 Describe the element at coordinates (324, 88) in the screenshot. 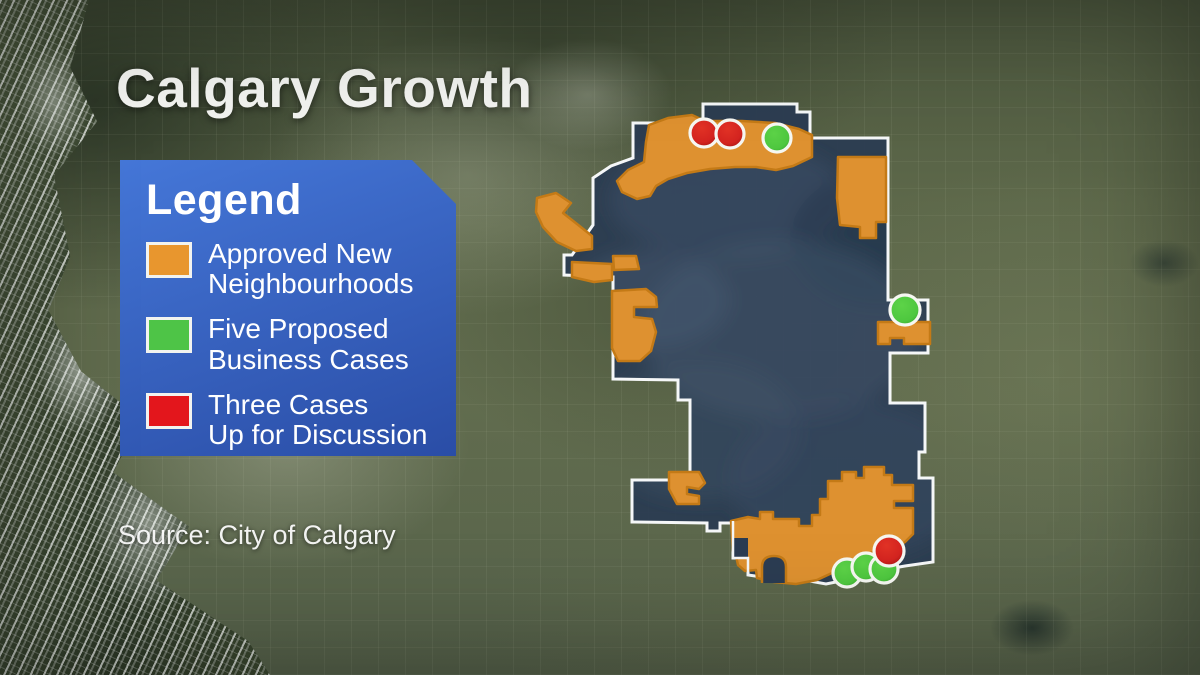

I see `page-title: Calgary Growth` at that location.